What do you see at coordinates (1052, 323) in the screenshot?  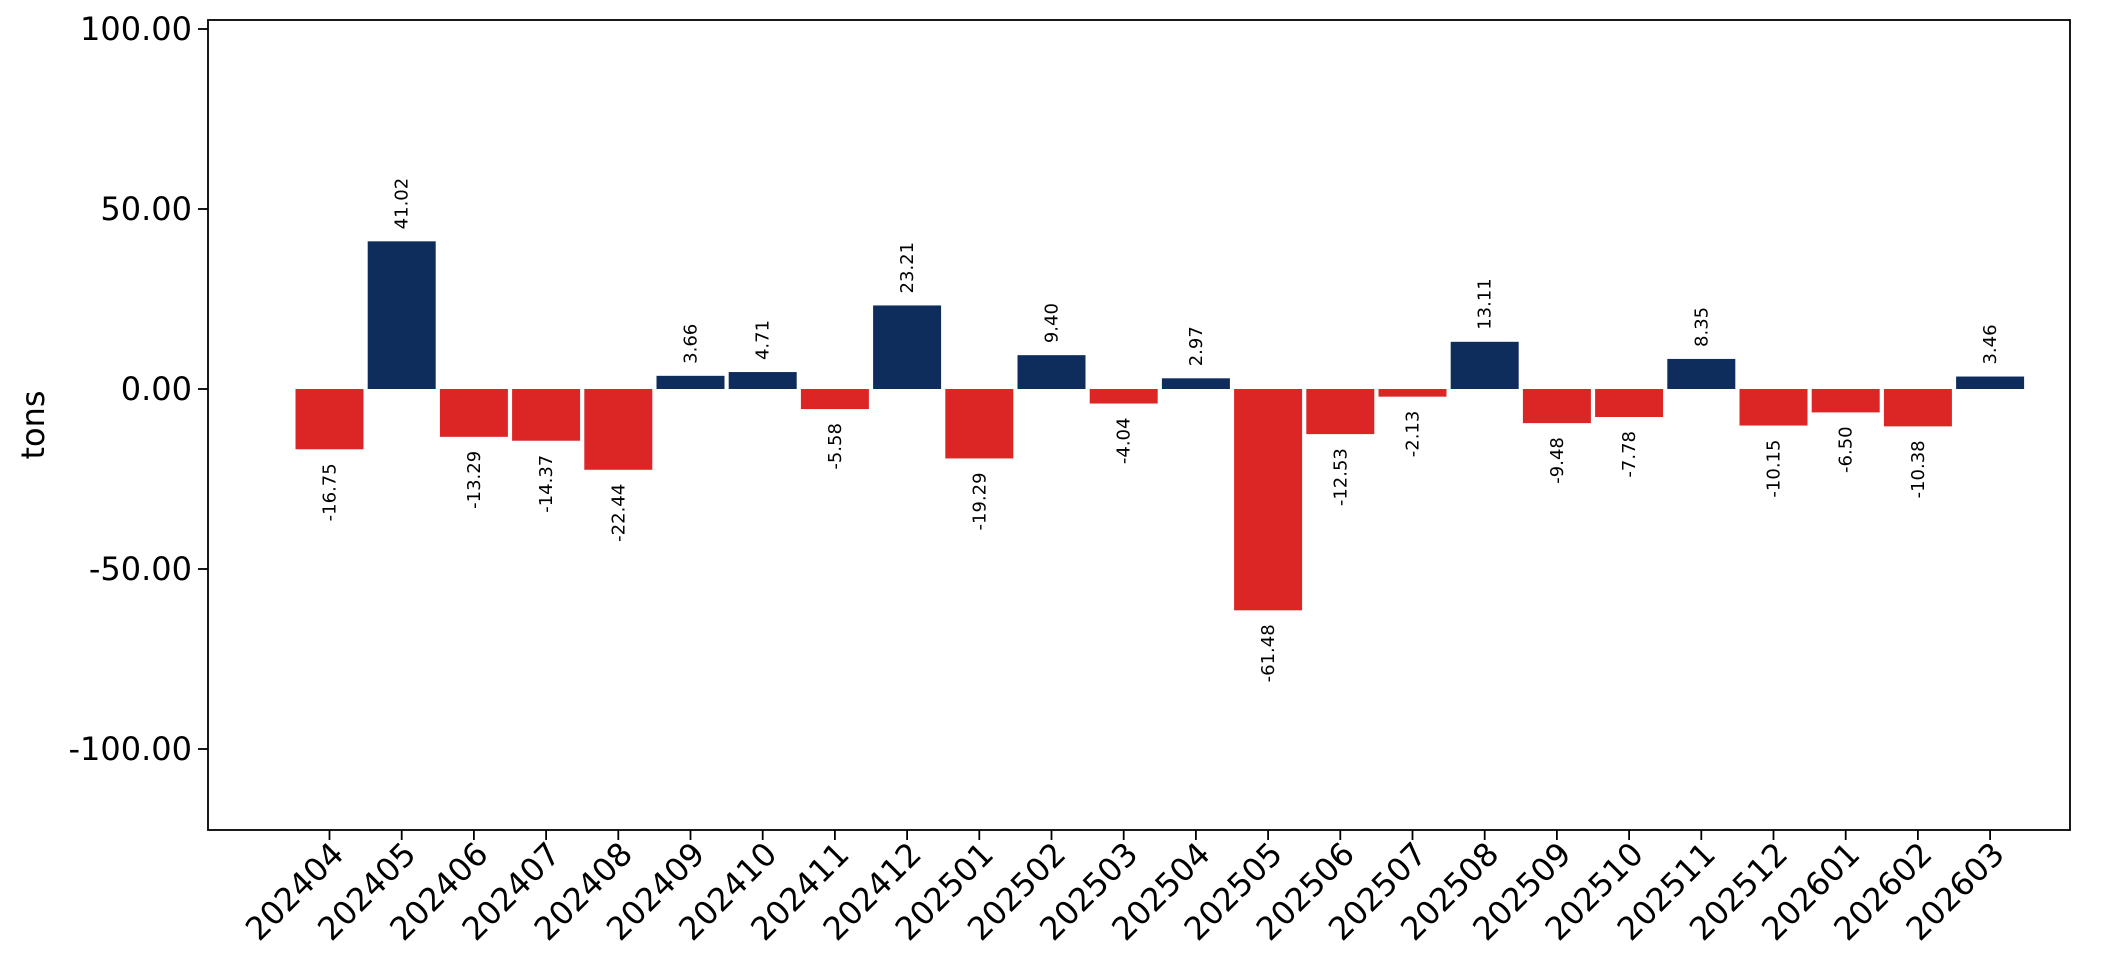 I see `bar-value-label: 9.40` at bounding box center [1052, 323].